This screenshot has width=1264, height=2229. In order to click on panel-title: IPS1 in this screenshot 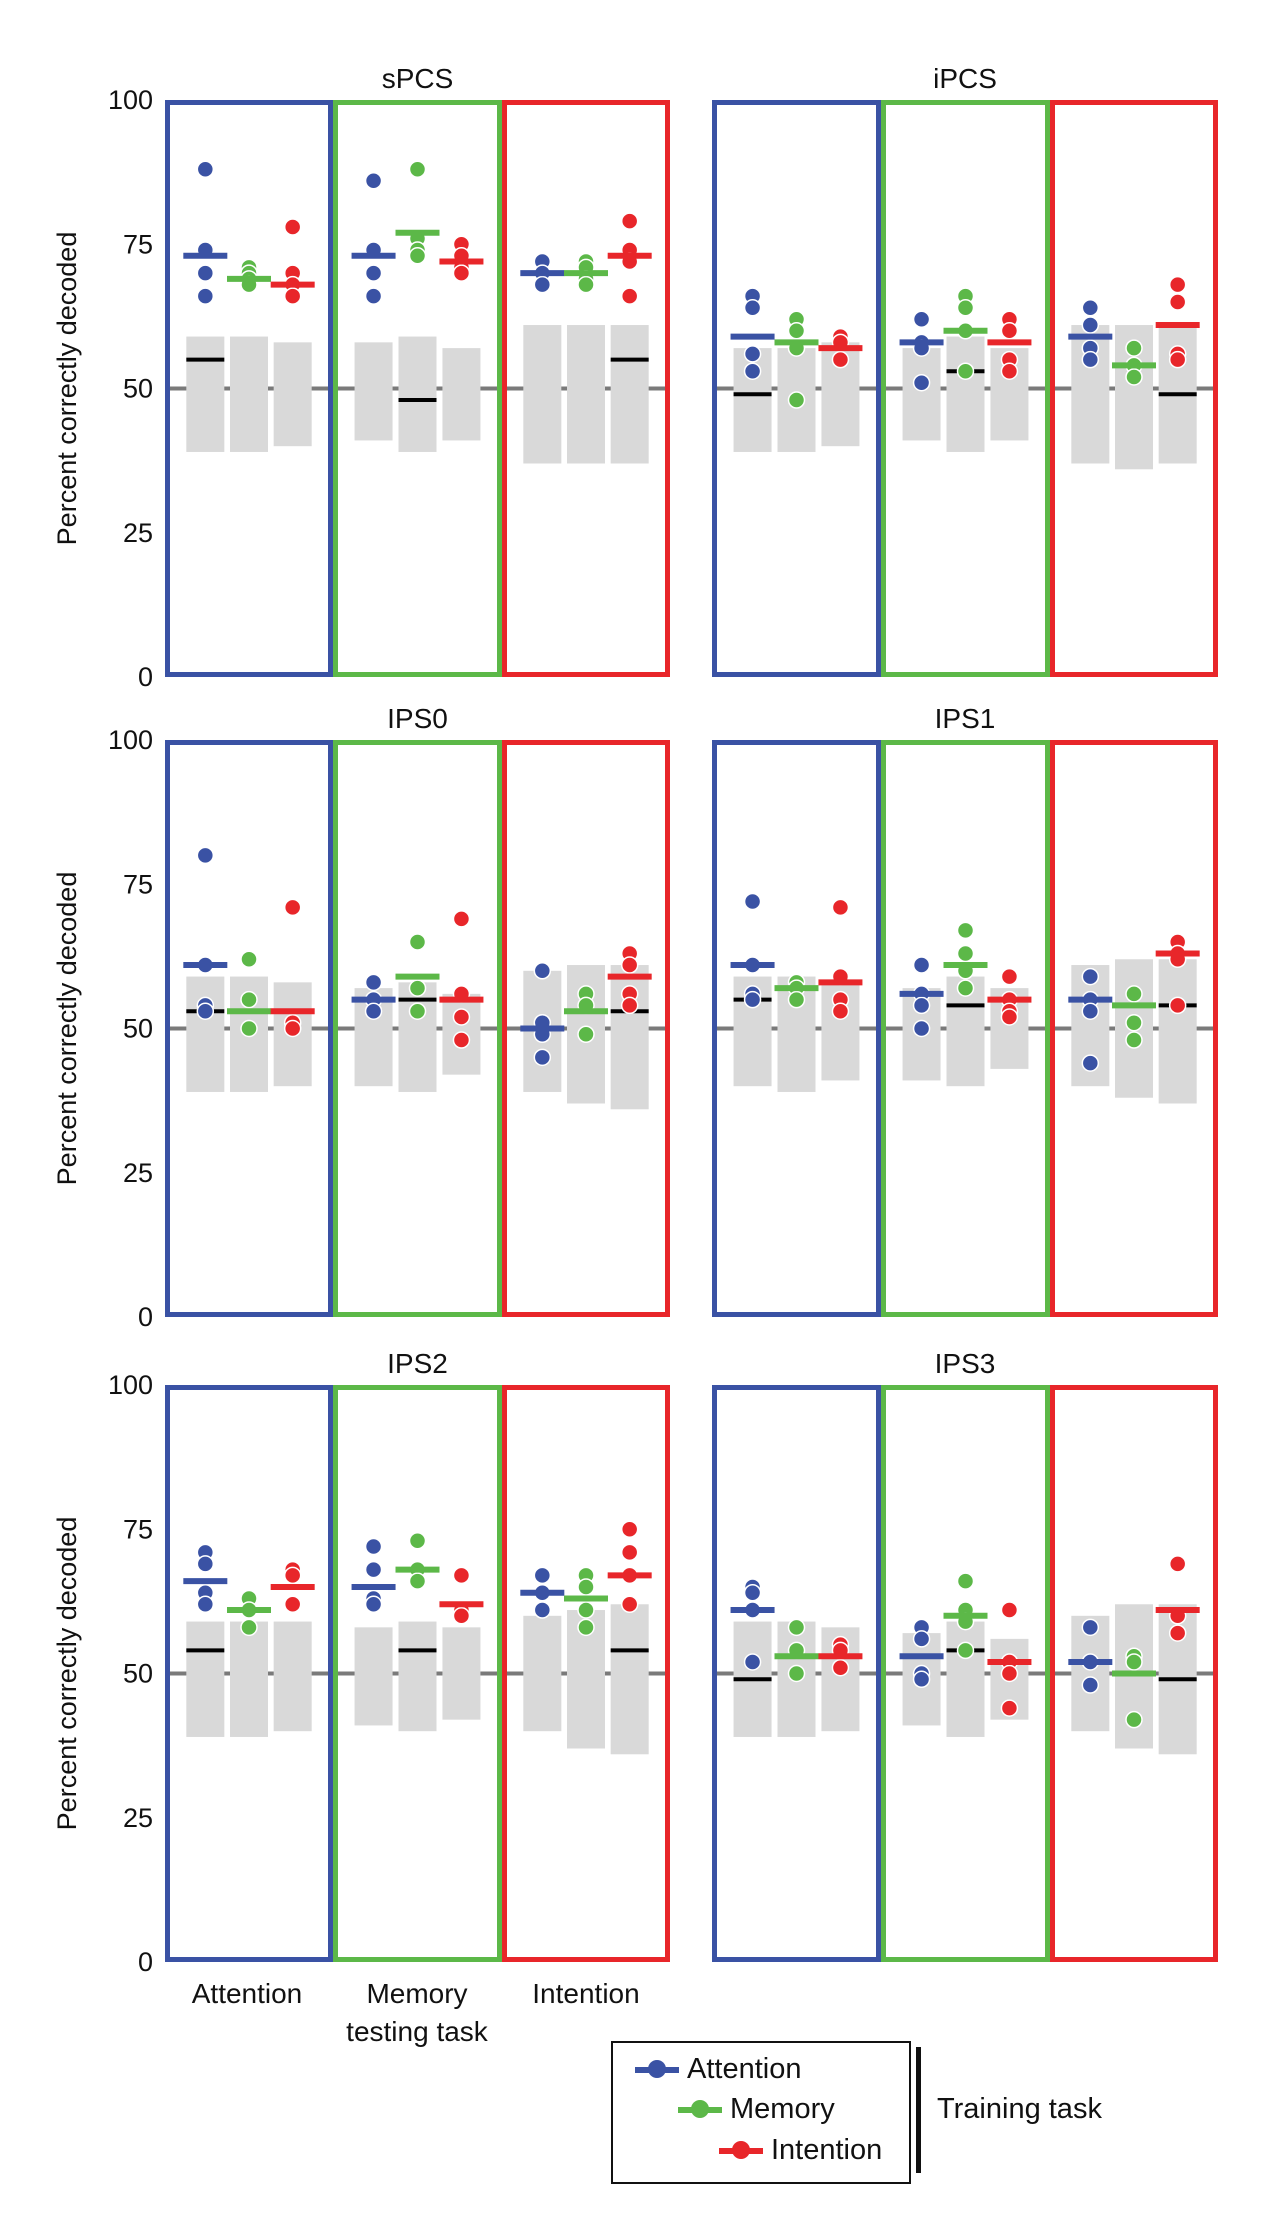, I will do `click(965, 718)`.